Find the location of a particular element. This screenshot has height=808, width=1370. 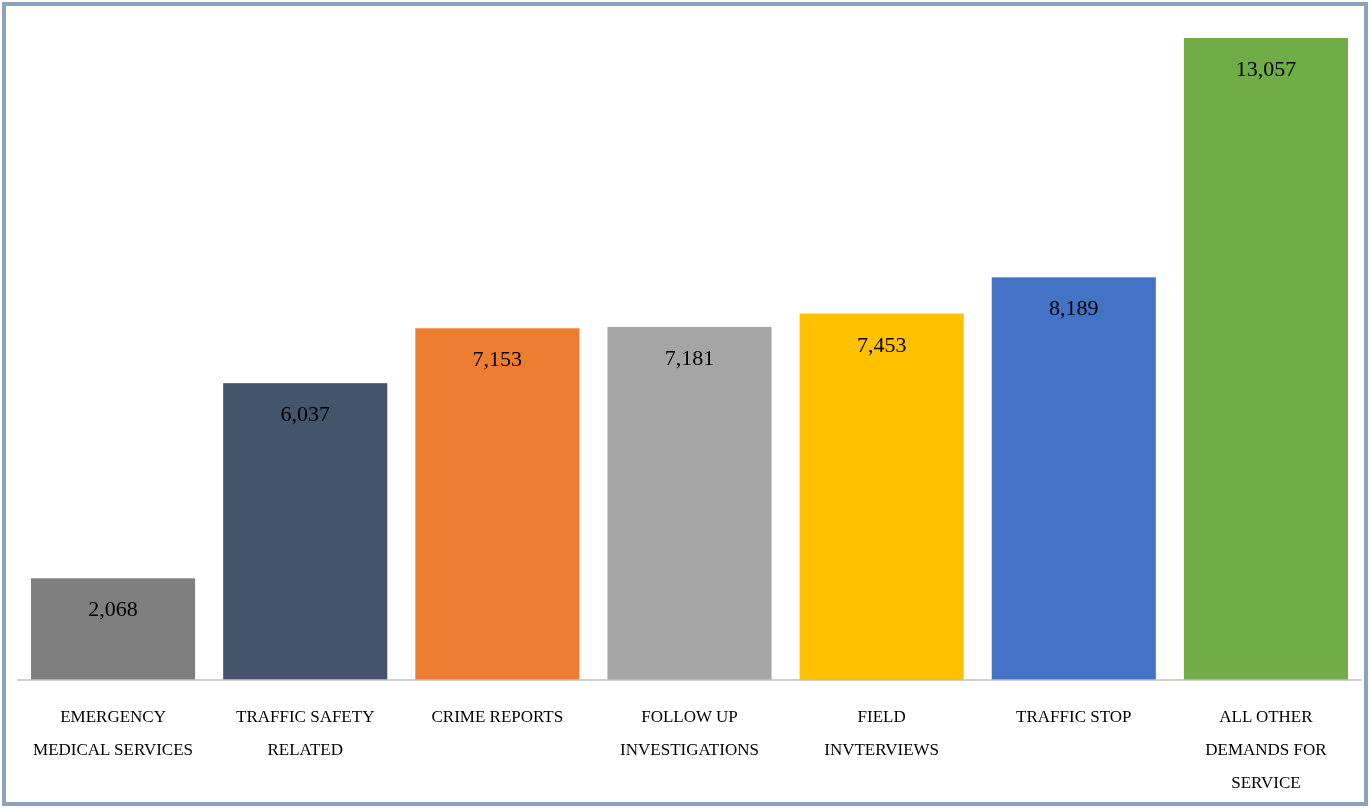

x-tick-label: CRIME REPORTS is located at coordinates (497, 716).